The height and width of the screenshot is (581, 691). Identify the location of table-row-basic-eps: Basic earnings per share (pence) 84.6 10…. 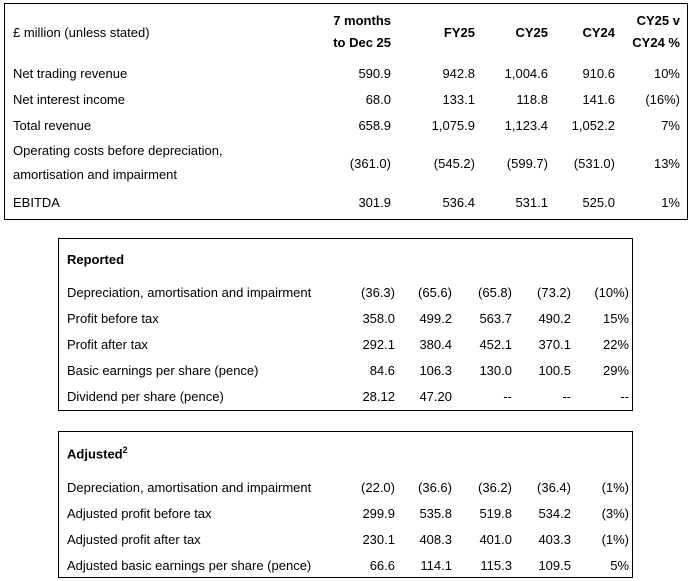
(345, 370).